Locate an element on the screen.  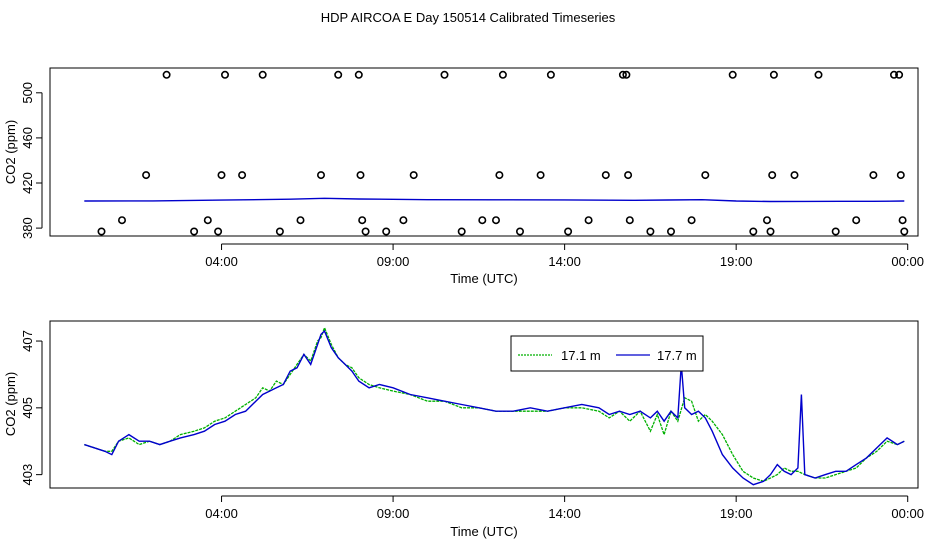
line-x-axis: 04:00 09:00 14:00 19:00 00:00 is located at coordinates (564, 508).